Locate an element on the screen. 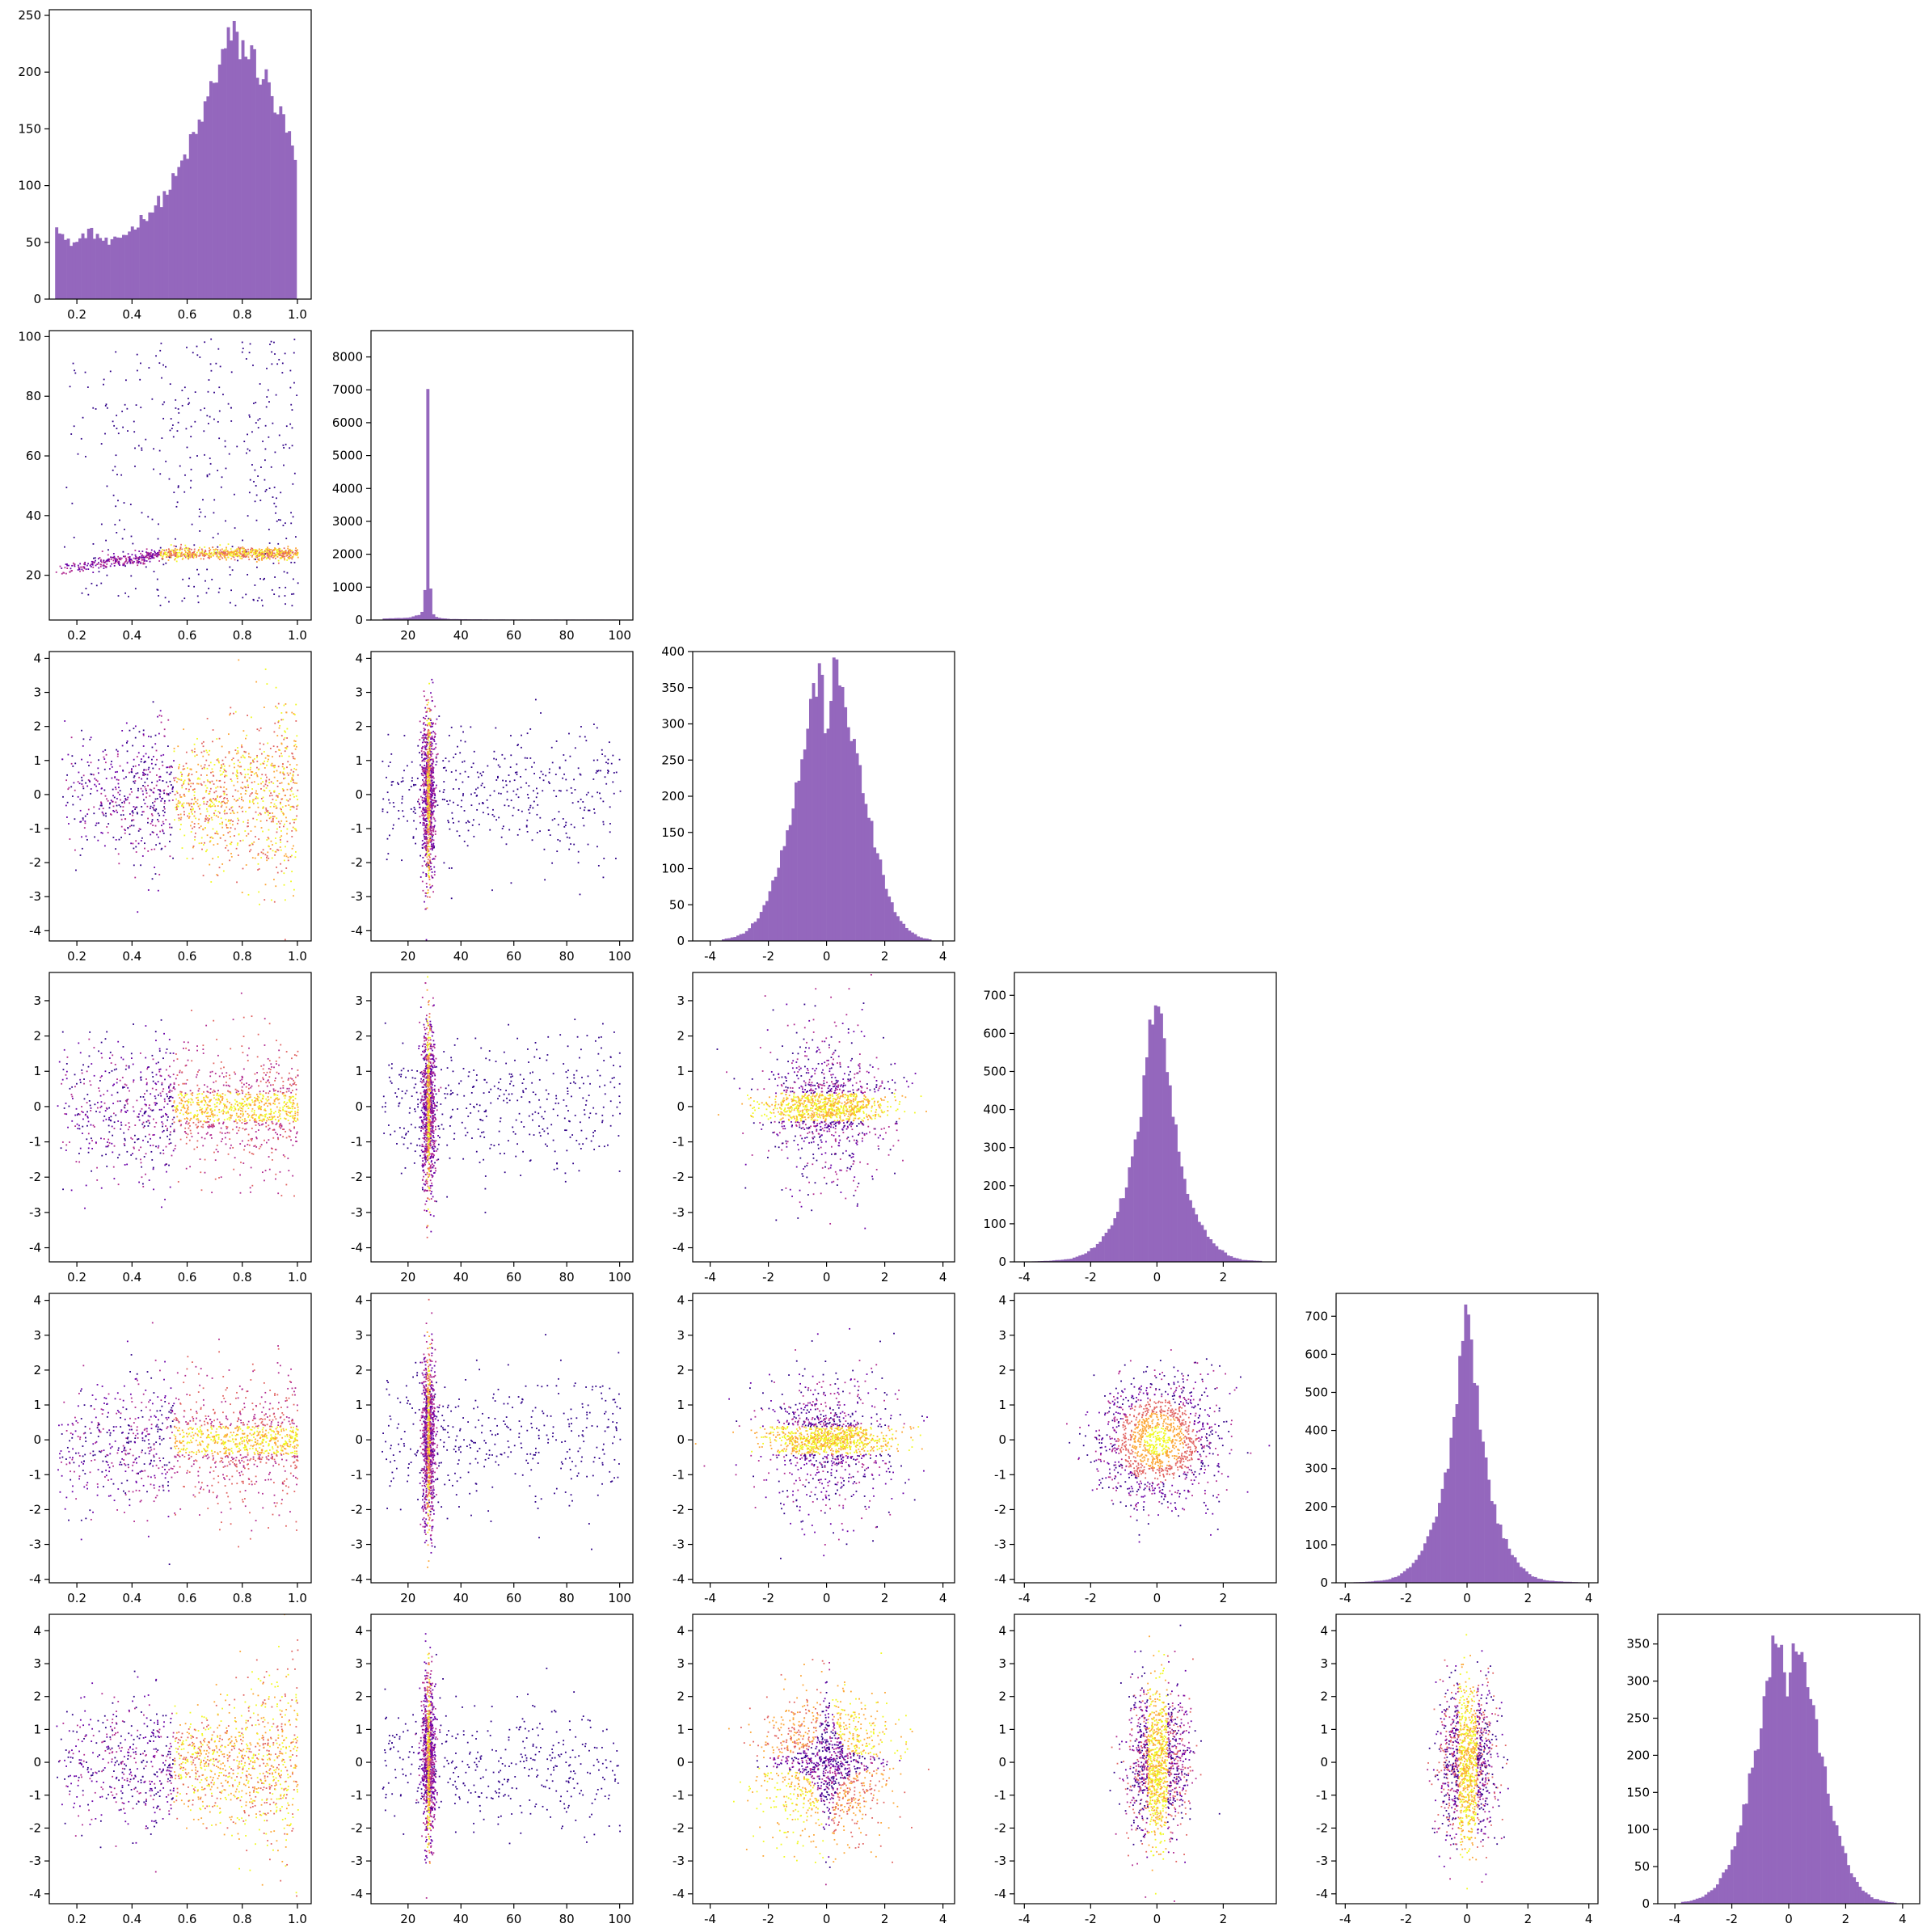 This screenshot has width=1931, height=1932. y-tick-label: 200 is located at coordinates (29, 72).